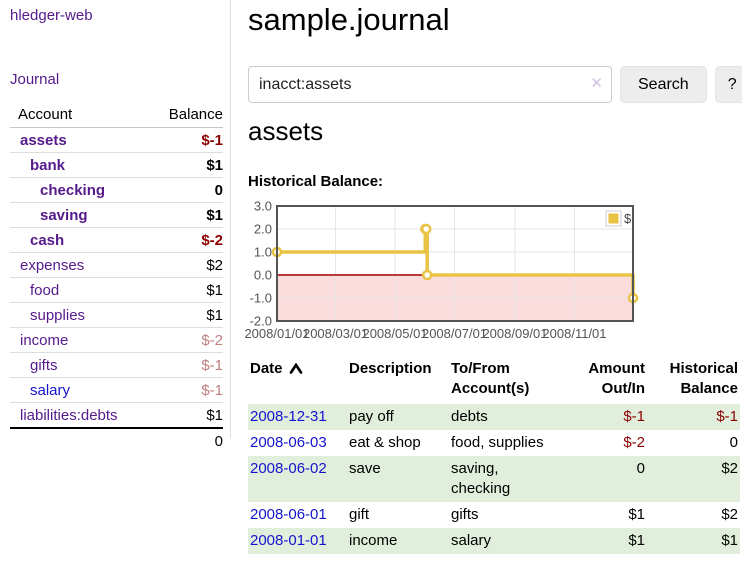 The image size is (742, 582). Describe the element at coordinates (44, 365) in the screenshot. I see `sidebar-account-link-gifts: gifts` at that location.